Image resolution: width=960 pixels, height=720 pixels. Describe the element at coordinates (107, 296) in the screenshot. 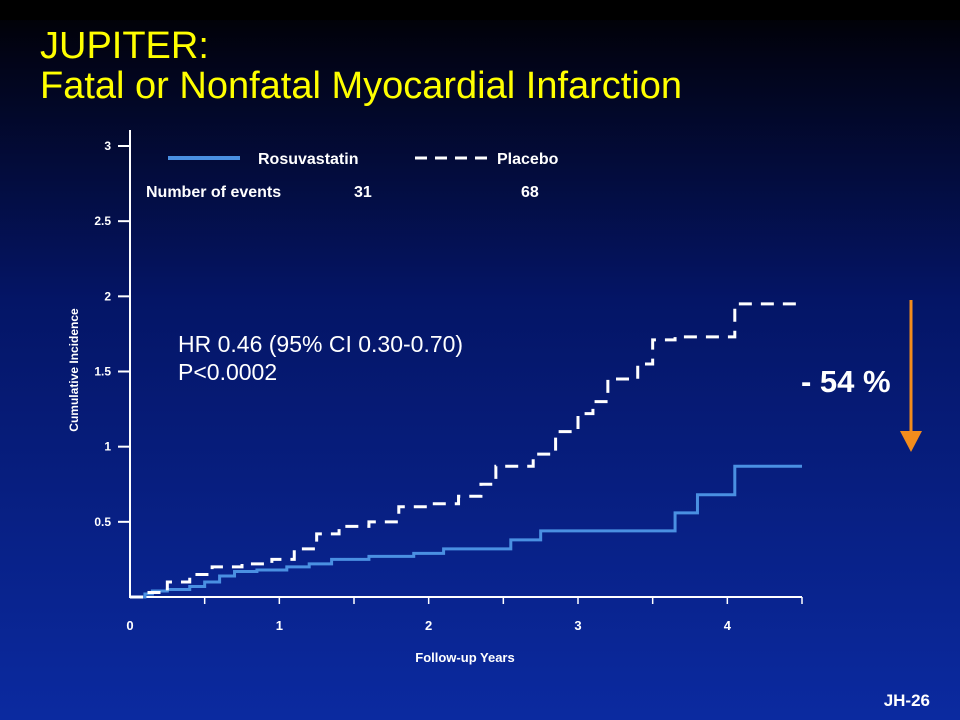

I see `y-tick-label: 2` at that location.